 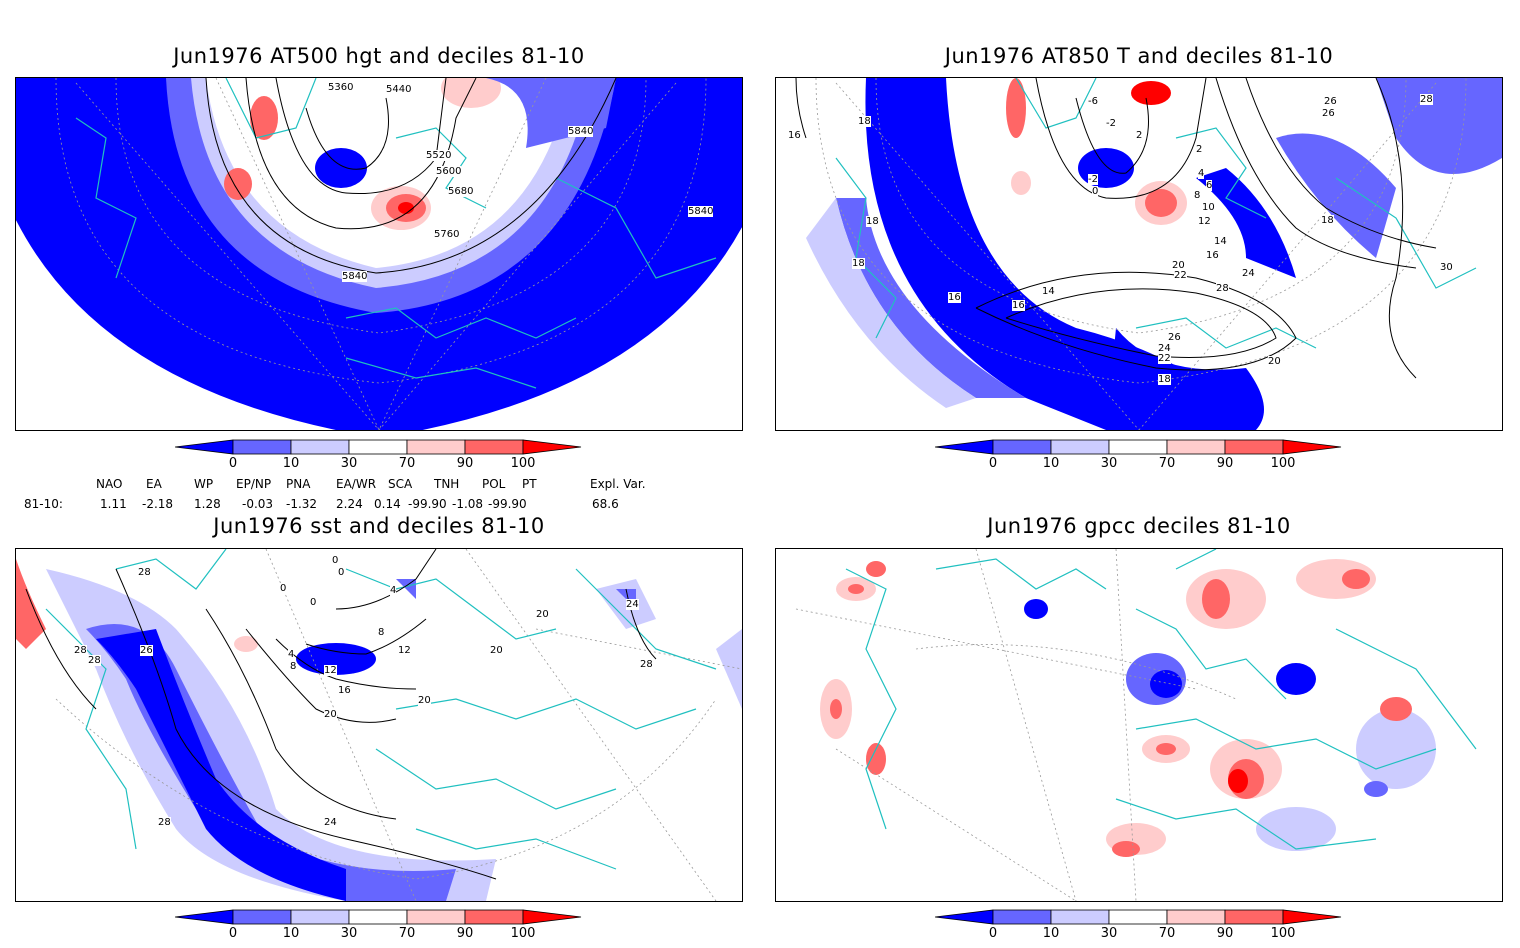 I want to click on contour-label-a34: 30, so click(x=1446, y=267).